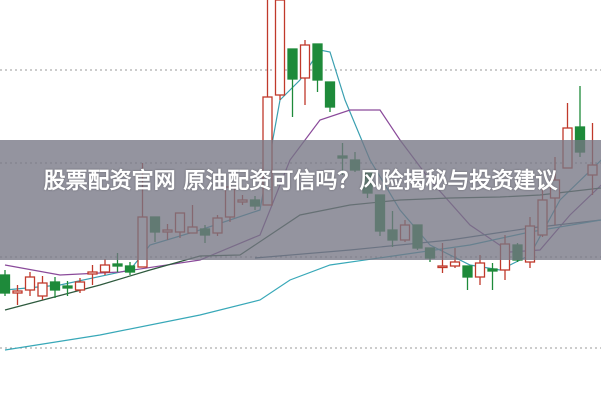 The image size is (601, 400). Describe the element at coordinates (300, 181) in the screenshot. I see `overlay-title: 股票配资官网 原油配资可信吗？风险揭秘与投资建议` at that location.